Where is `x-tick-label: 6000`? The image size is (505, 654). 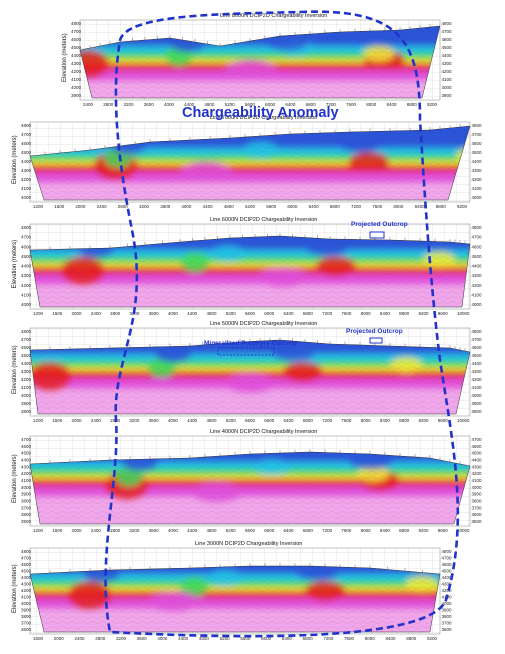 x-tick-label: 6000 is located at coordinates (270, 104).